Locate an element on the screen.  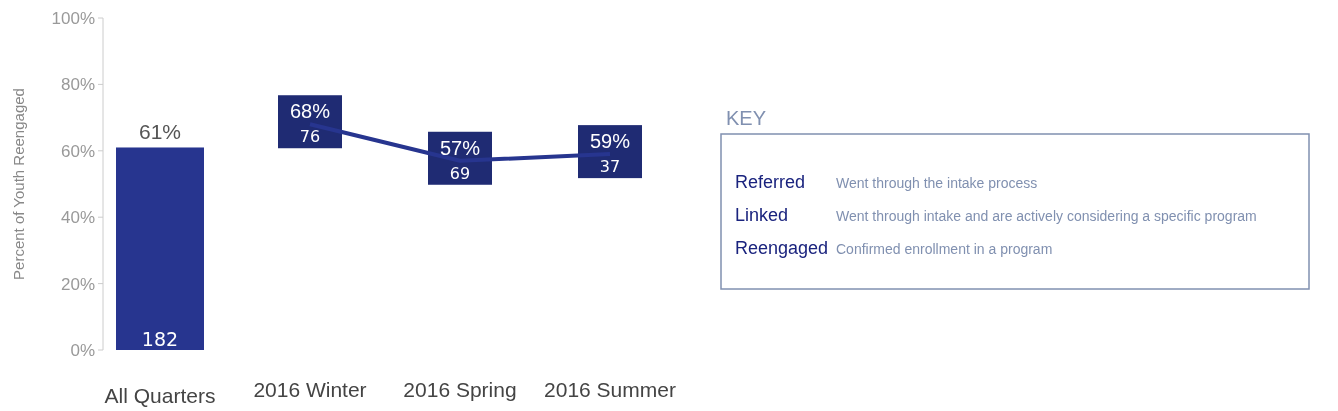
annotation: 76 is located at coordinates (310, 137).